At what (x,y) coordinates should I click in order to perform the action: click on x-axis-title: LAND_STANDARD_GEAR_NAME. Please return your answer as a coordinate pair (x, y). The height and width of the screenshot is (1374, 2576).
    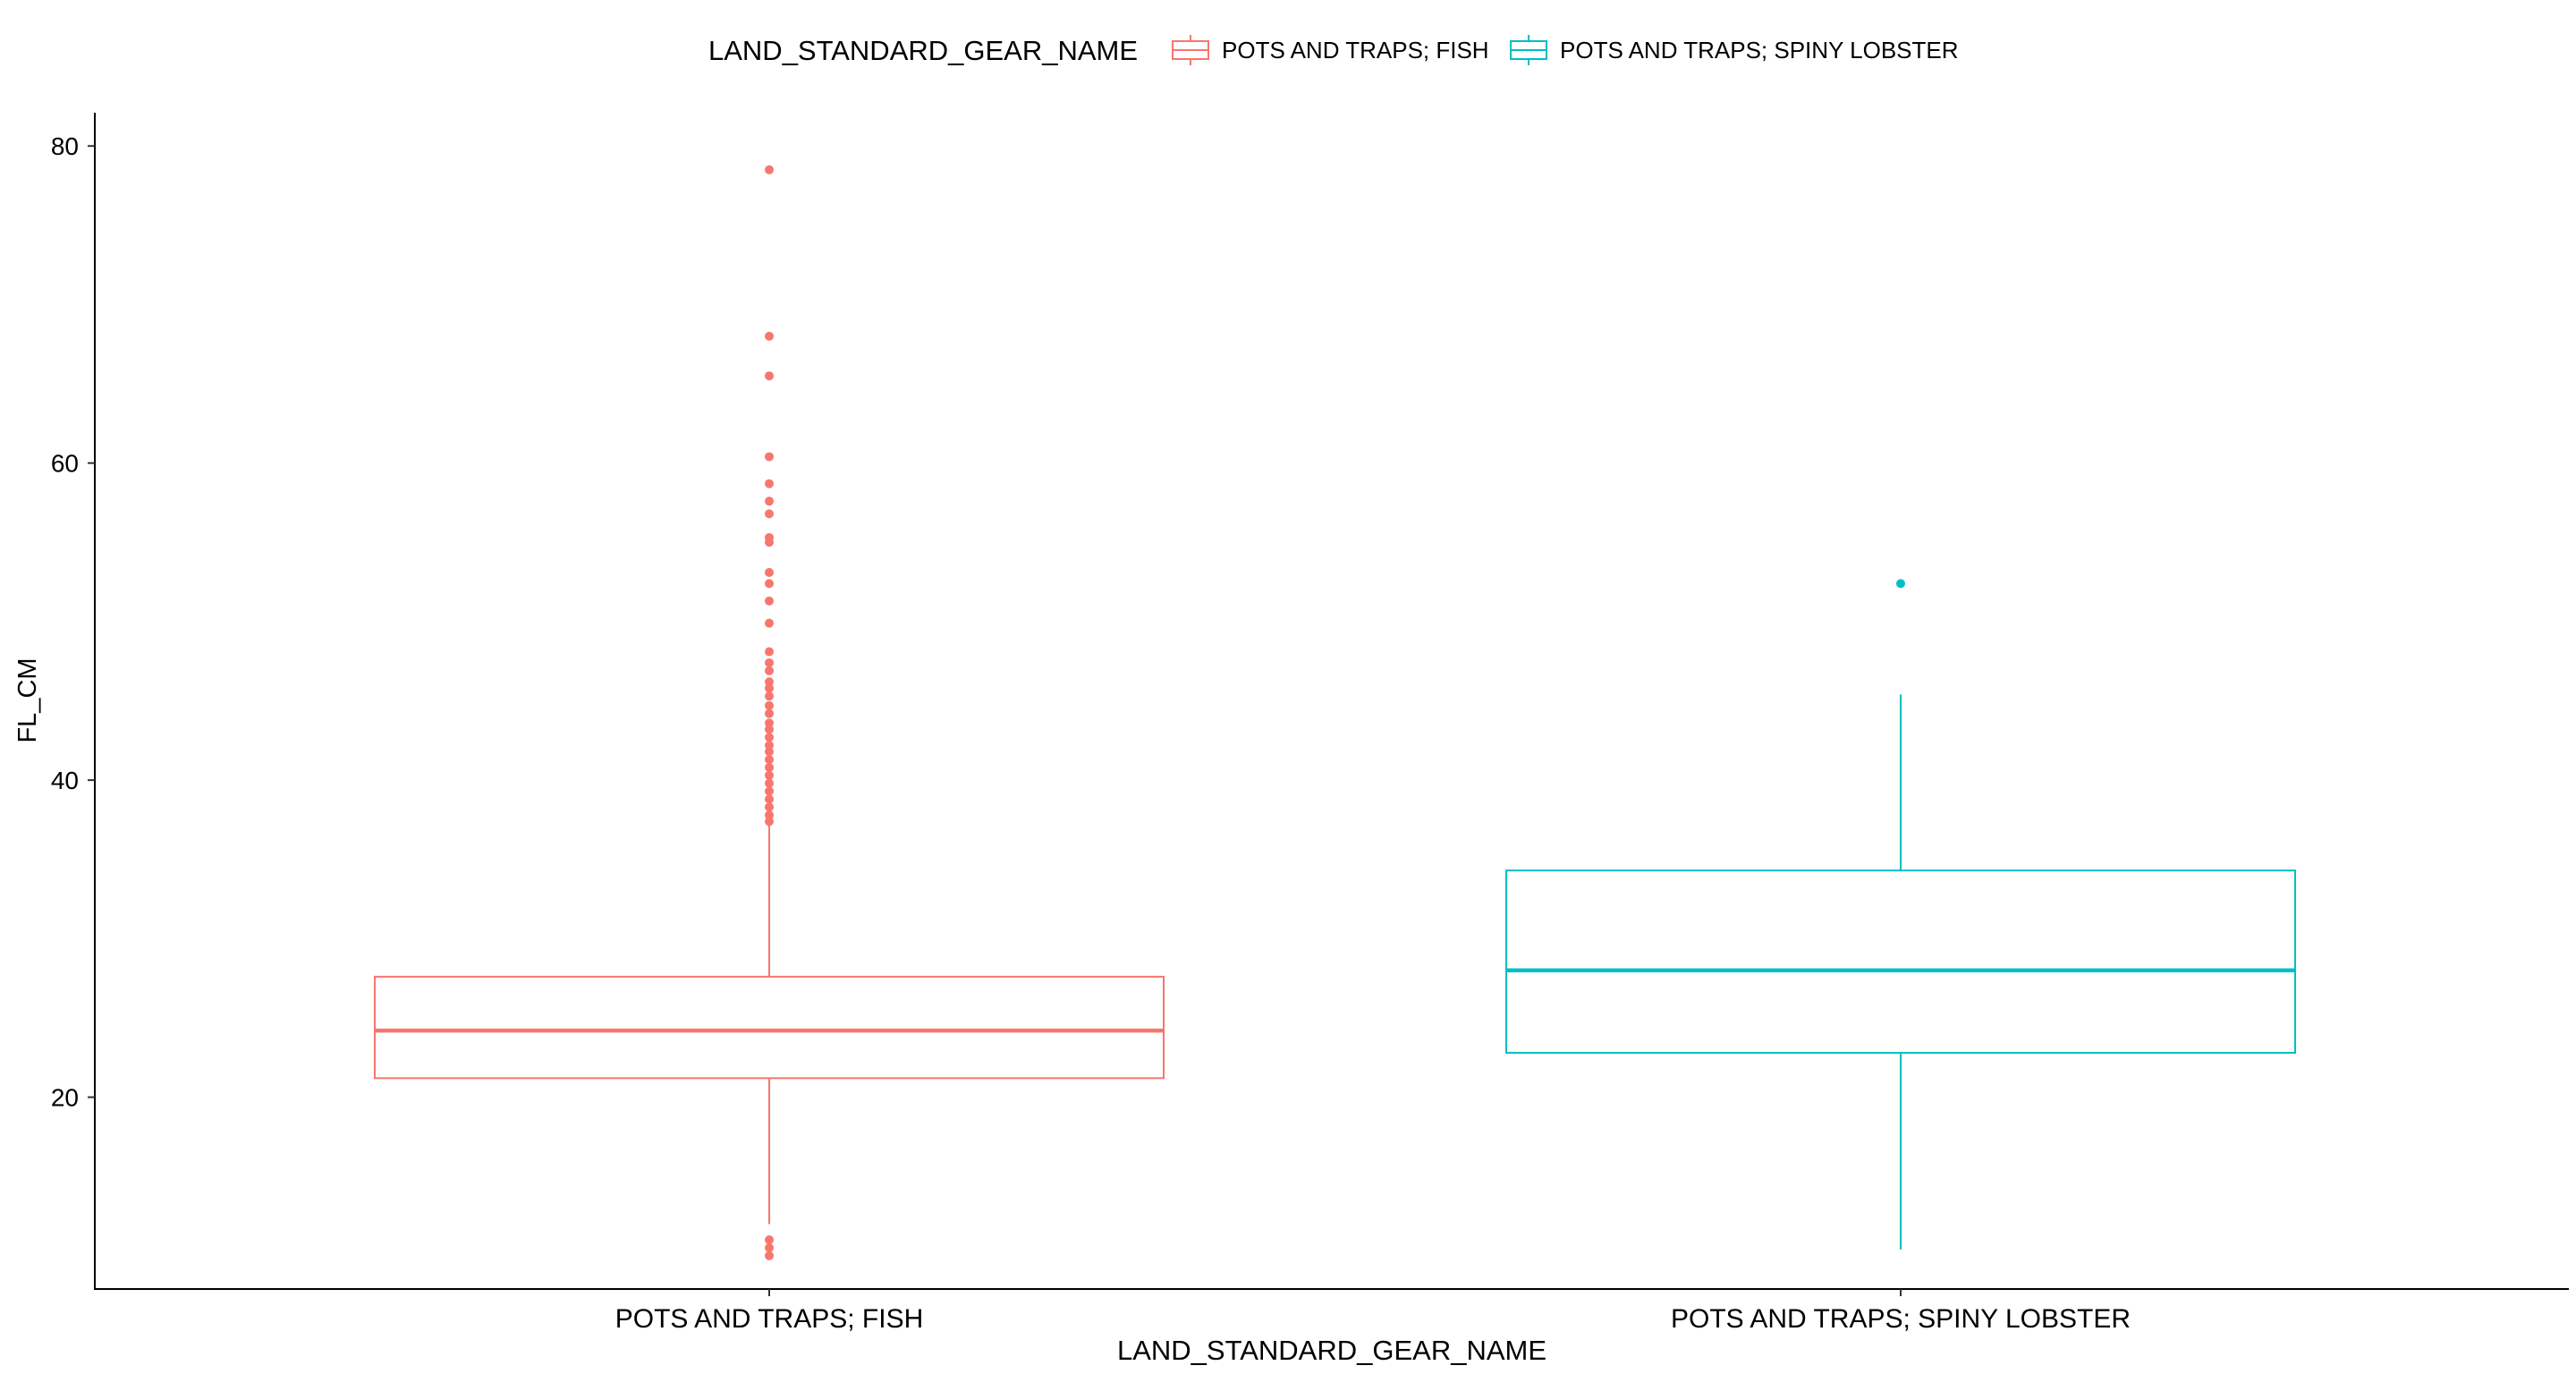
    Looking at the image, I should click on (1331, 1350).